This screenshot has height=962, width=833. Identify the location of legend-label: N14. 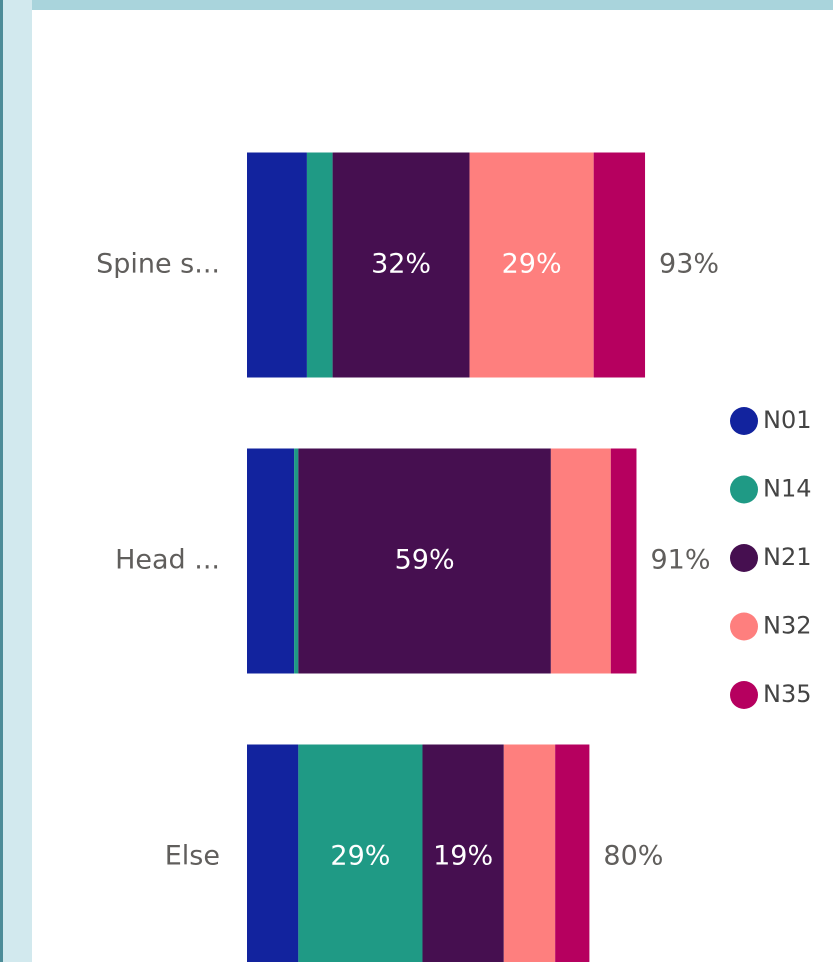
(787, 489).